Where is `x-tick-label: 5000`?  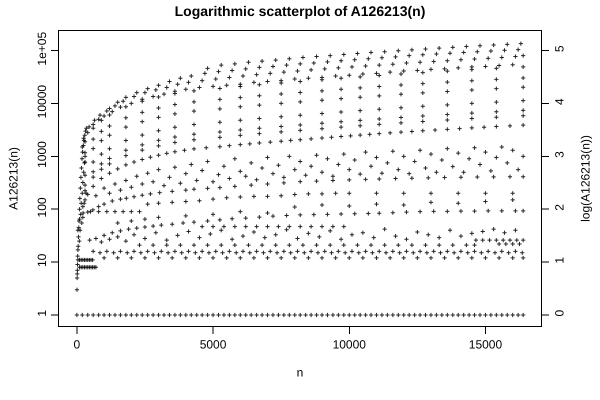
x-tick-label: 5000 is located at coordinates (213, 344).